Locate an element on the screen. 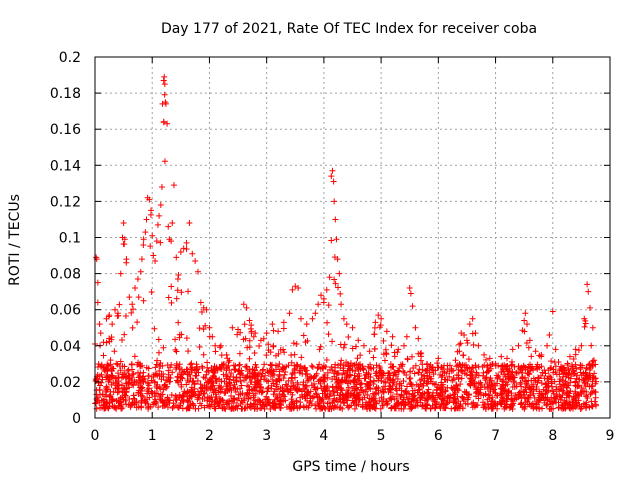  x-tick-label: 5 is located at coordinates (381, 436).